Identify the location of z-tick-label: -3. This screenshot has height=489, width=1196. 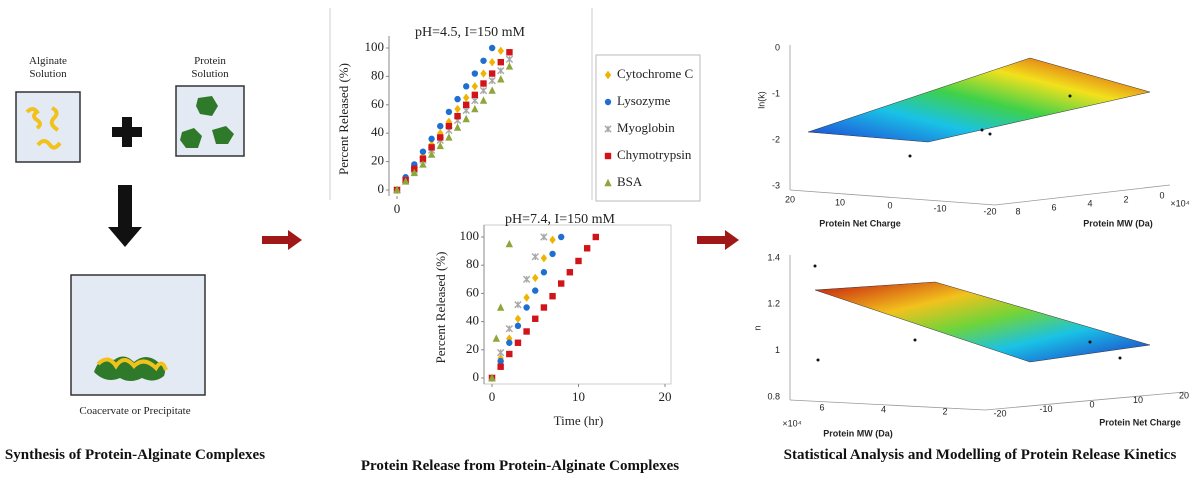
(776, 185).